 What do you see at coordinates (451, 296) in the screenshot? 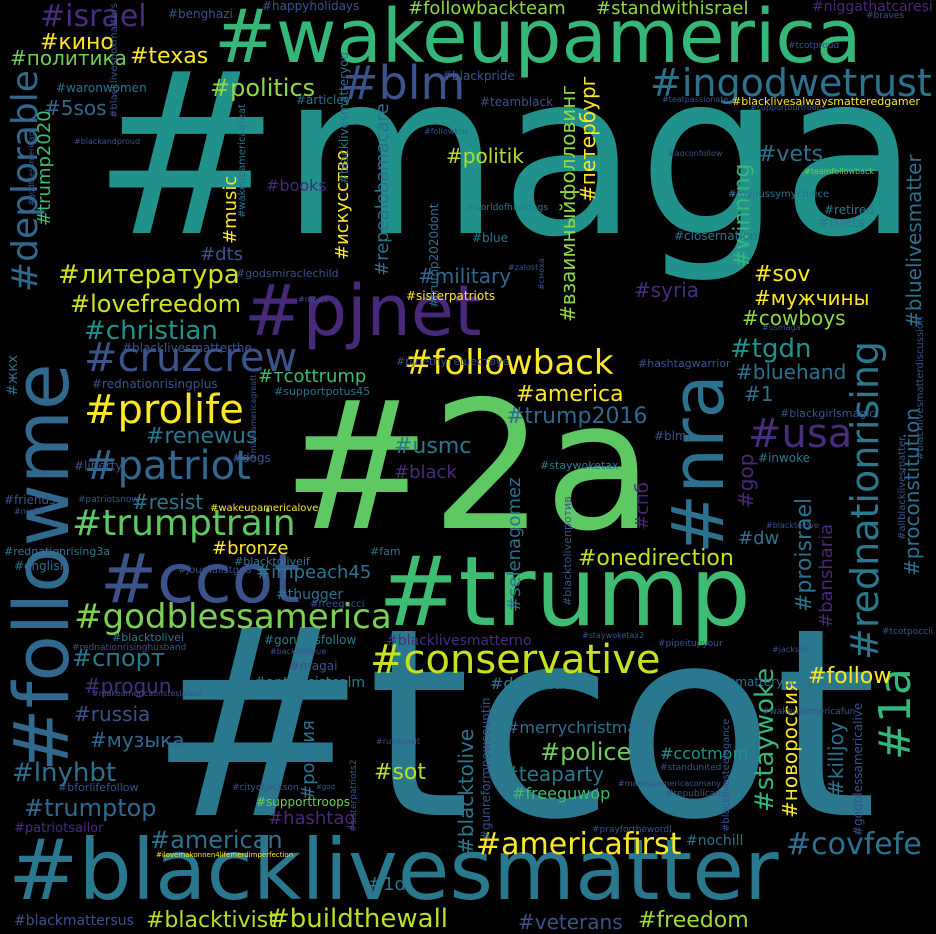
I see `word-sisterpatriots: #sisterpatriots` at bounding box center [451, 296].